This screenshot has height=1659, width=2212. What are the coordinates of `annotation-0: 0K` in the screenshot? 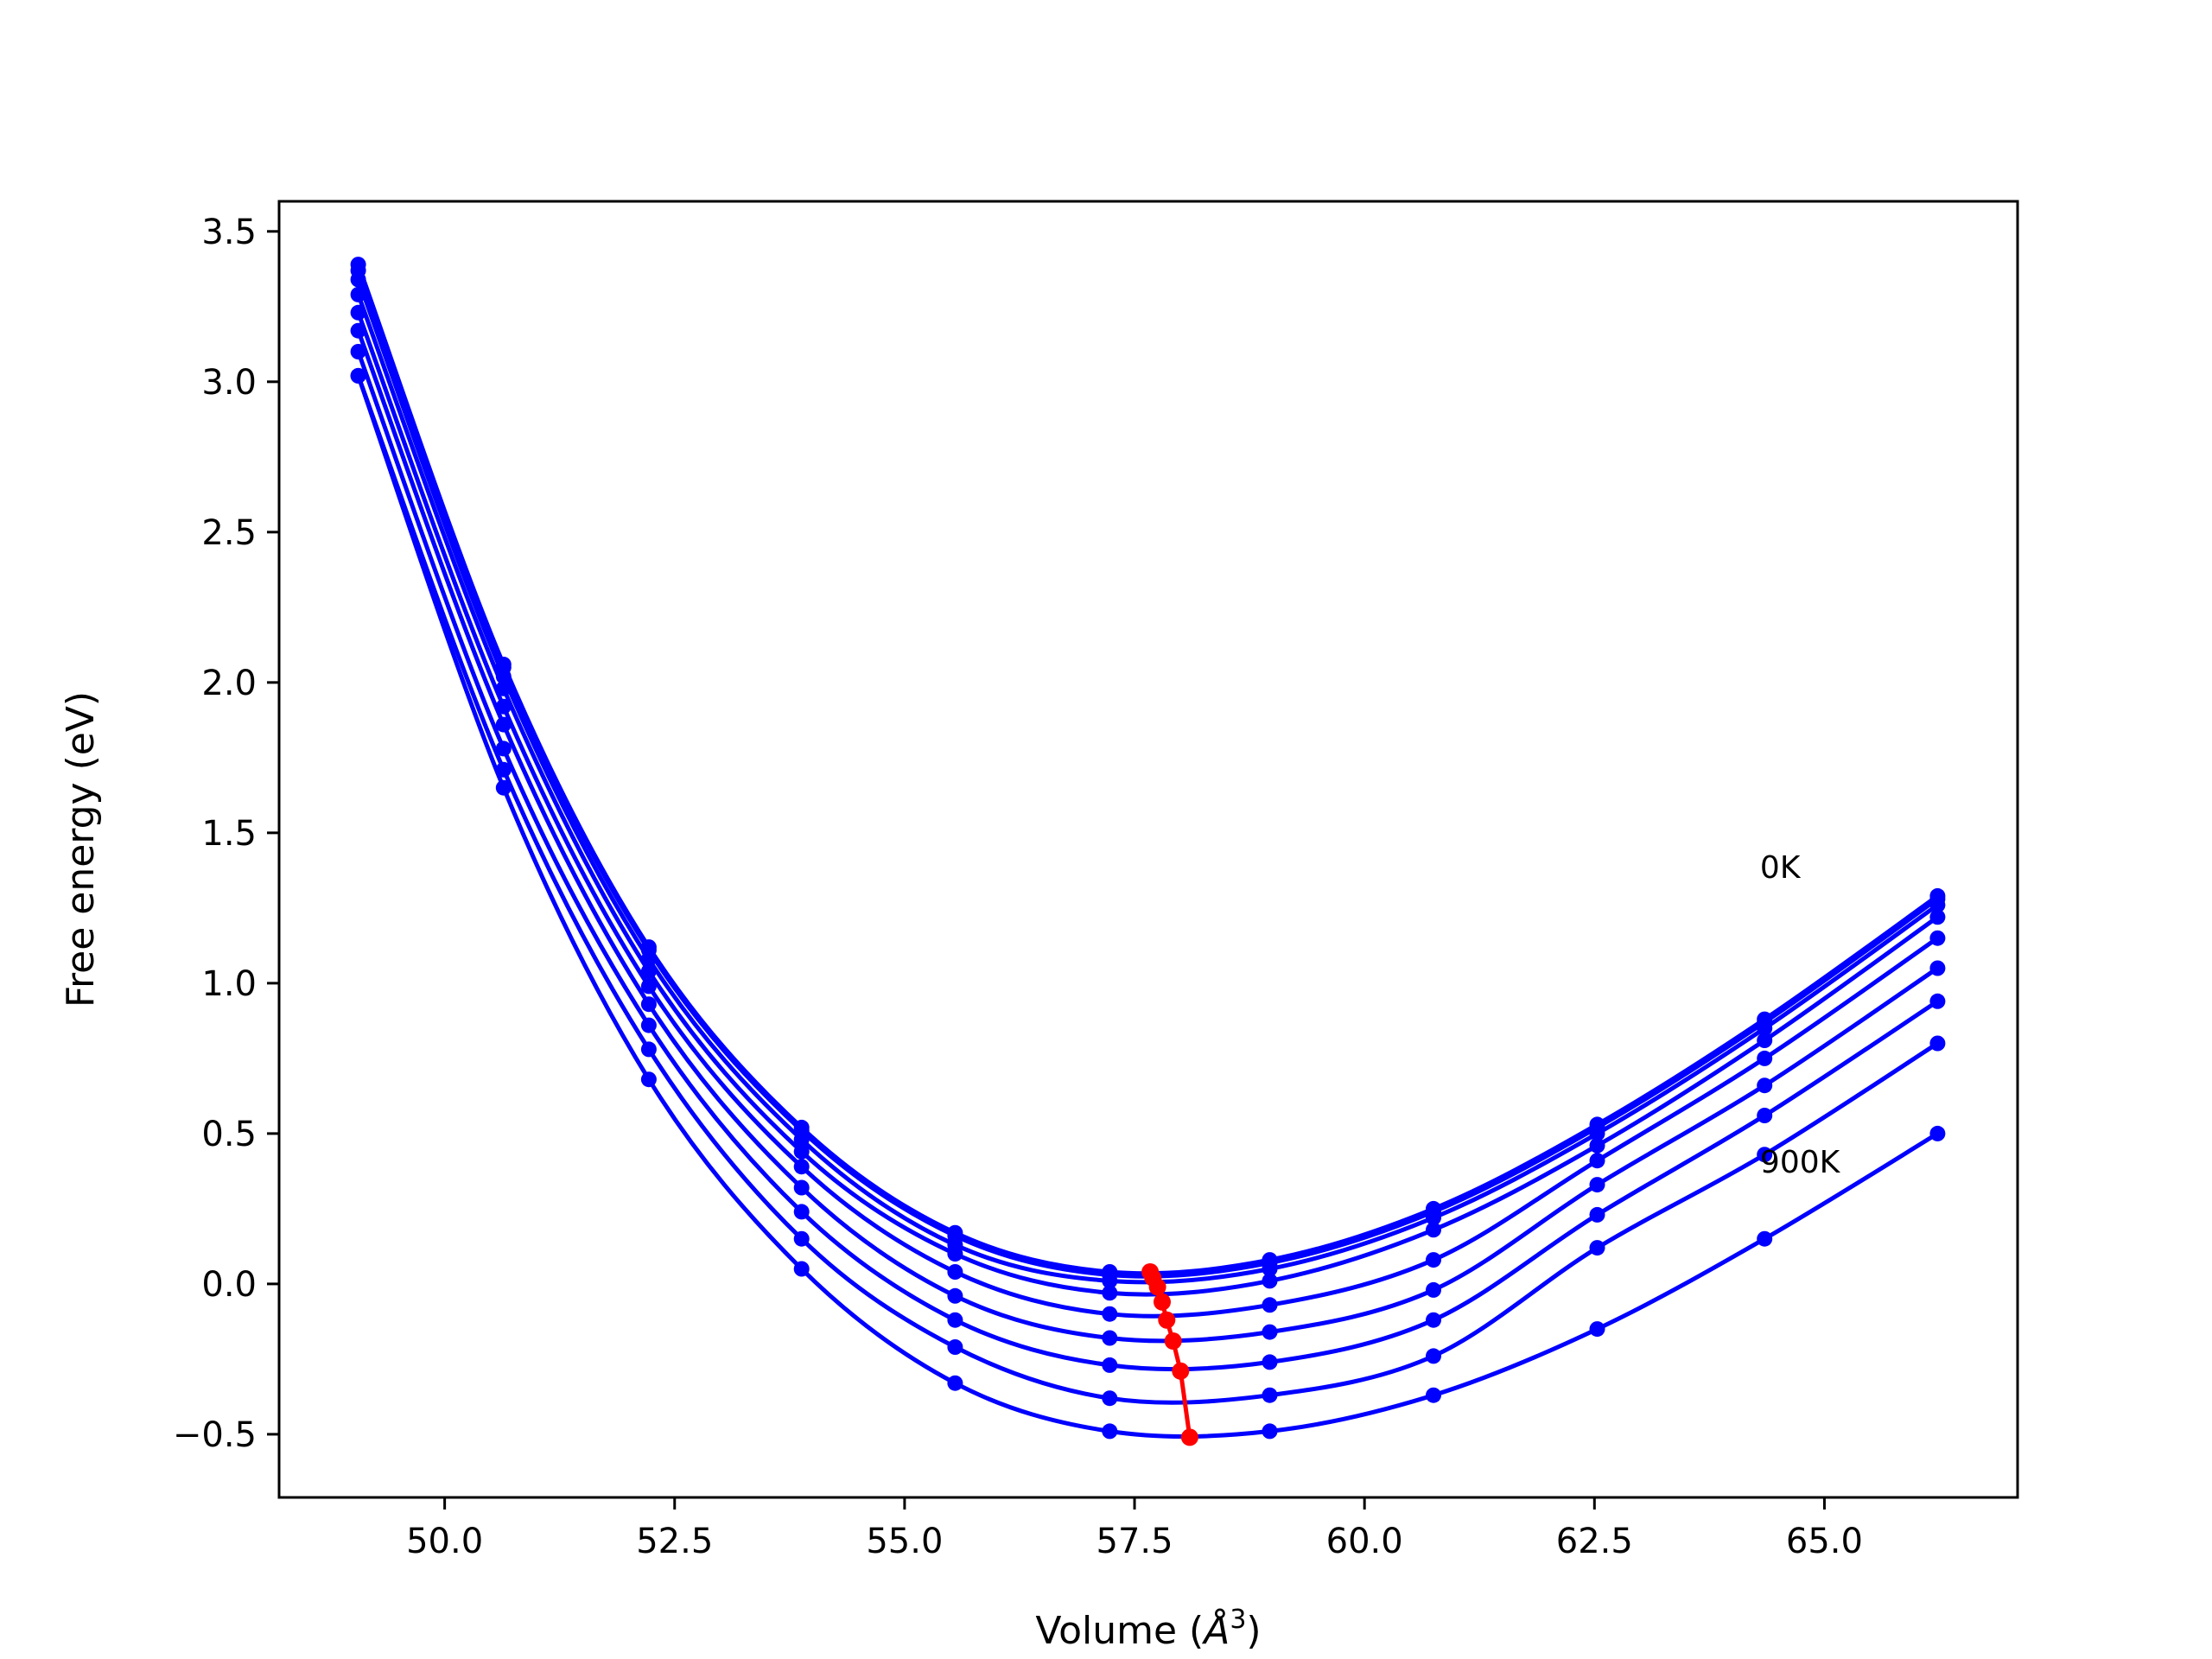 It's located at (1781, 868).